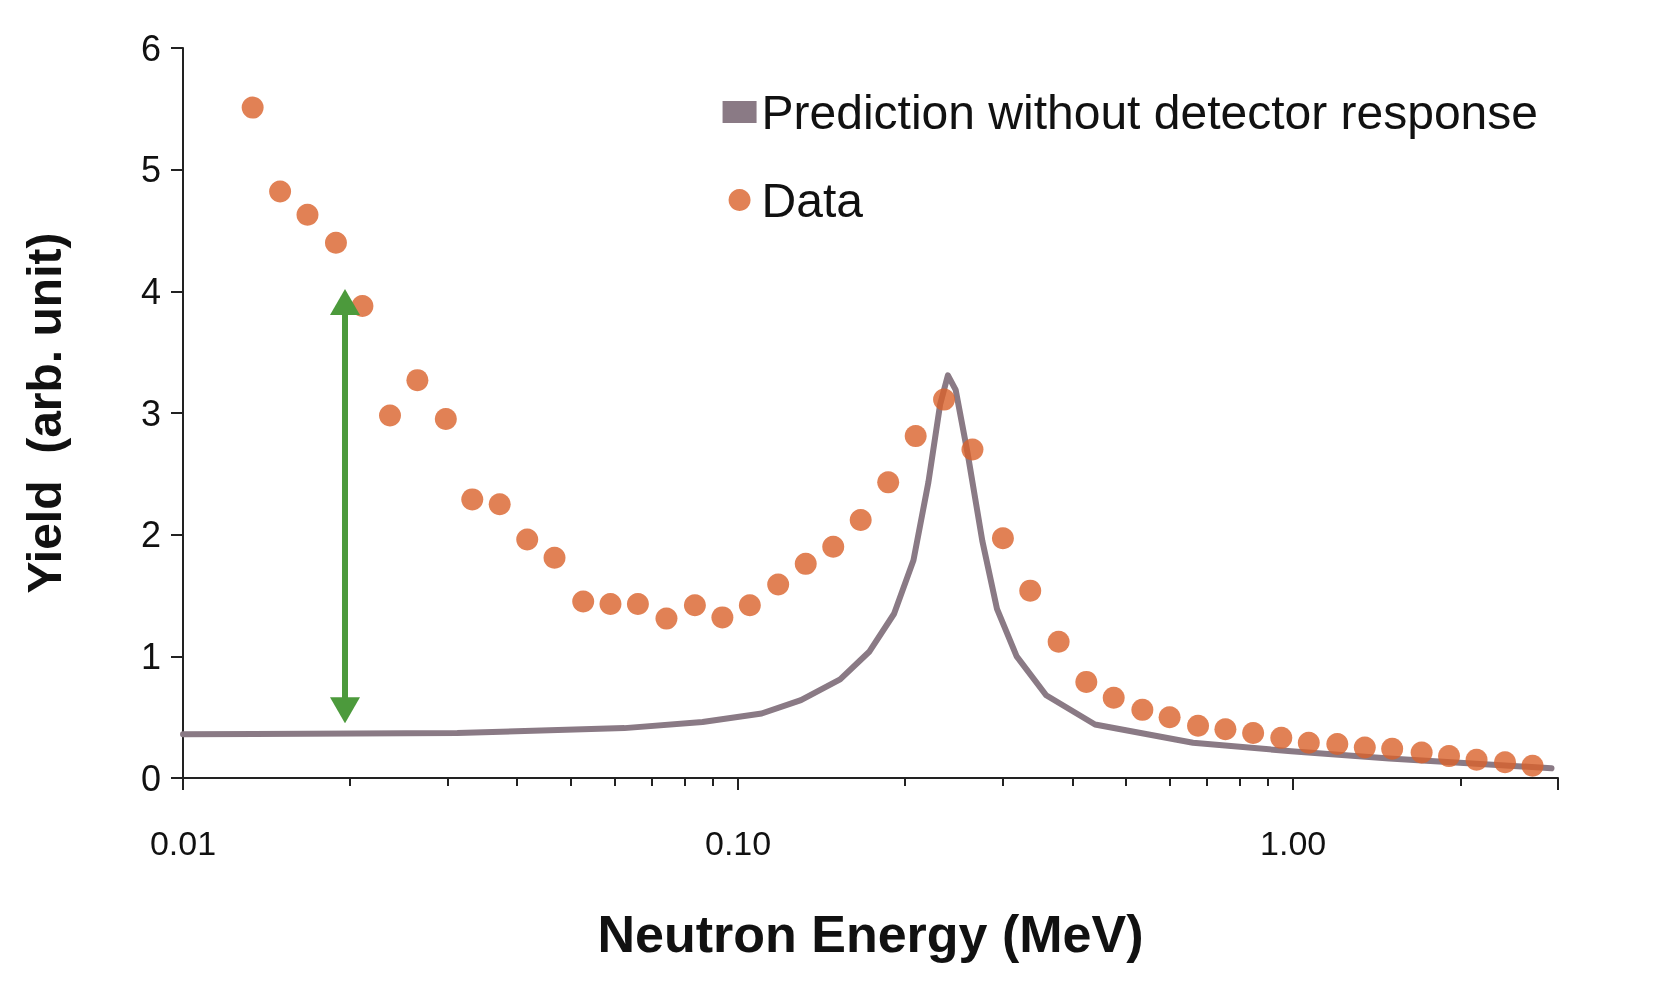 The width and height of the screenshot is (1661, 1005). I want to click on y-tick-label: 2, so click(150, 535).